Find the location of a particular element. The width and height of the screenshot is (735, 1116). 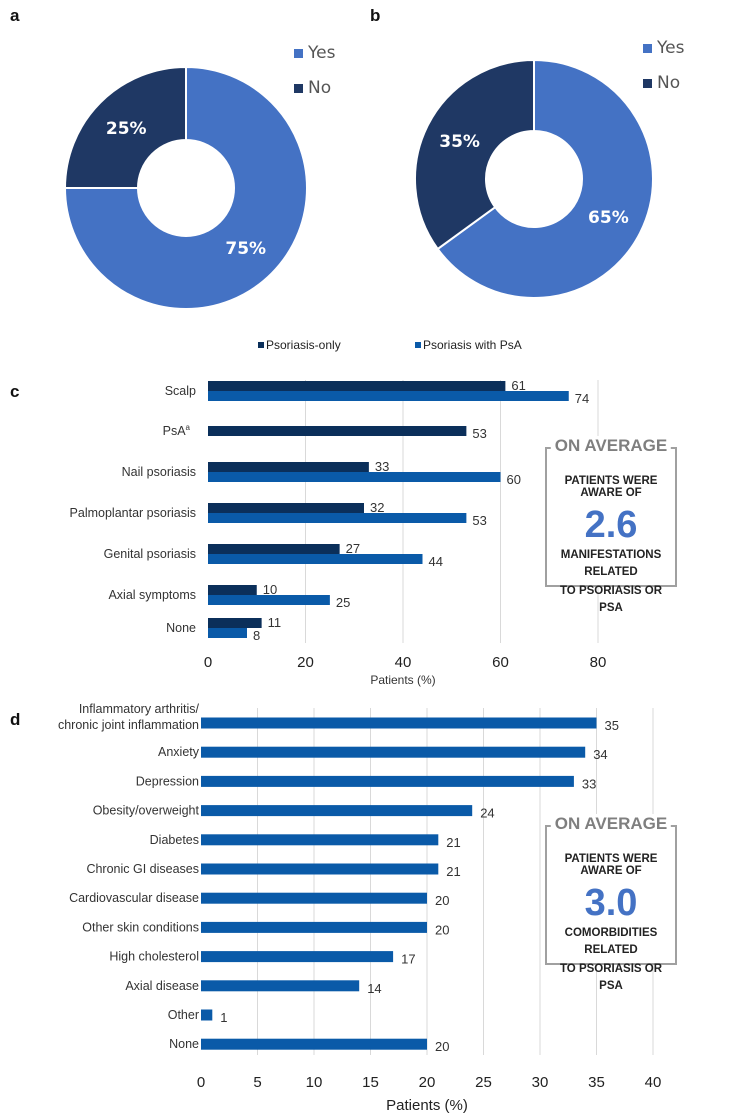

panel-label-b: b is located at coordinates (375, 15).